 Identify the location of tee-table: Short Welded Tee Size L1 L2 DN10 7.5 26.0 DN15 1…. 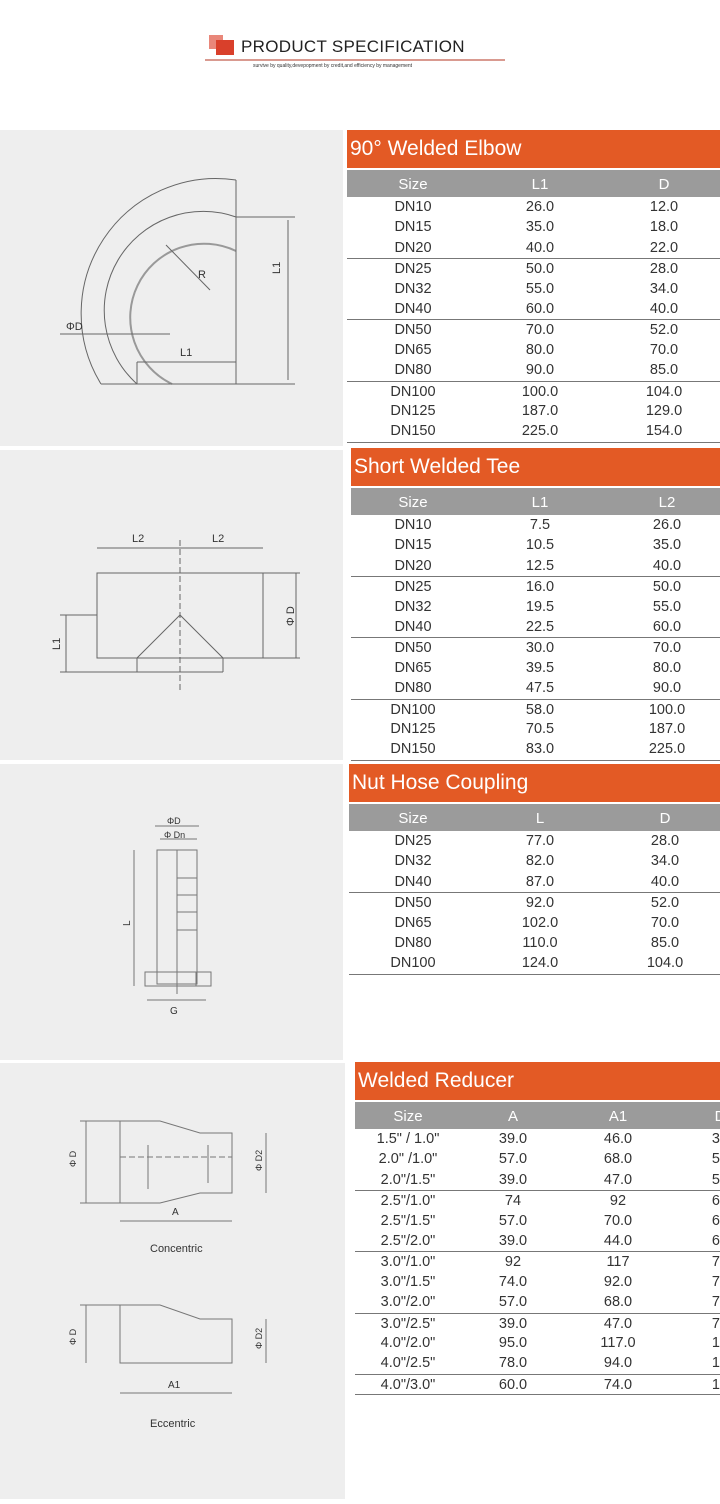
(535, 604).